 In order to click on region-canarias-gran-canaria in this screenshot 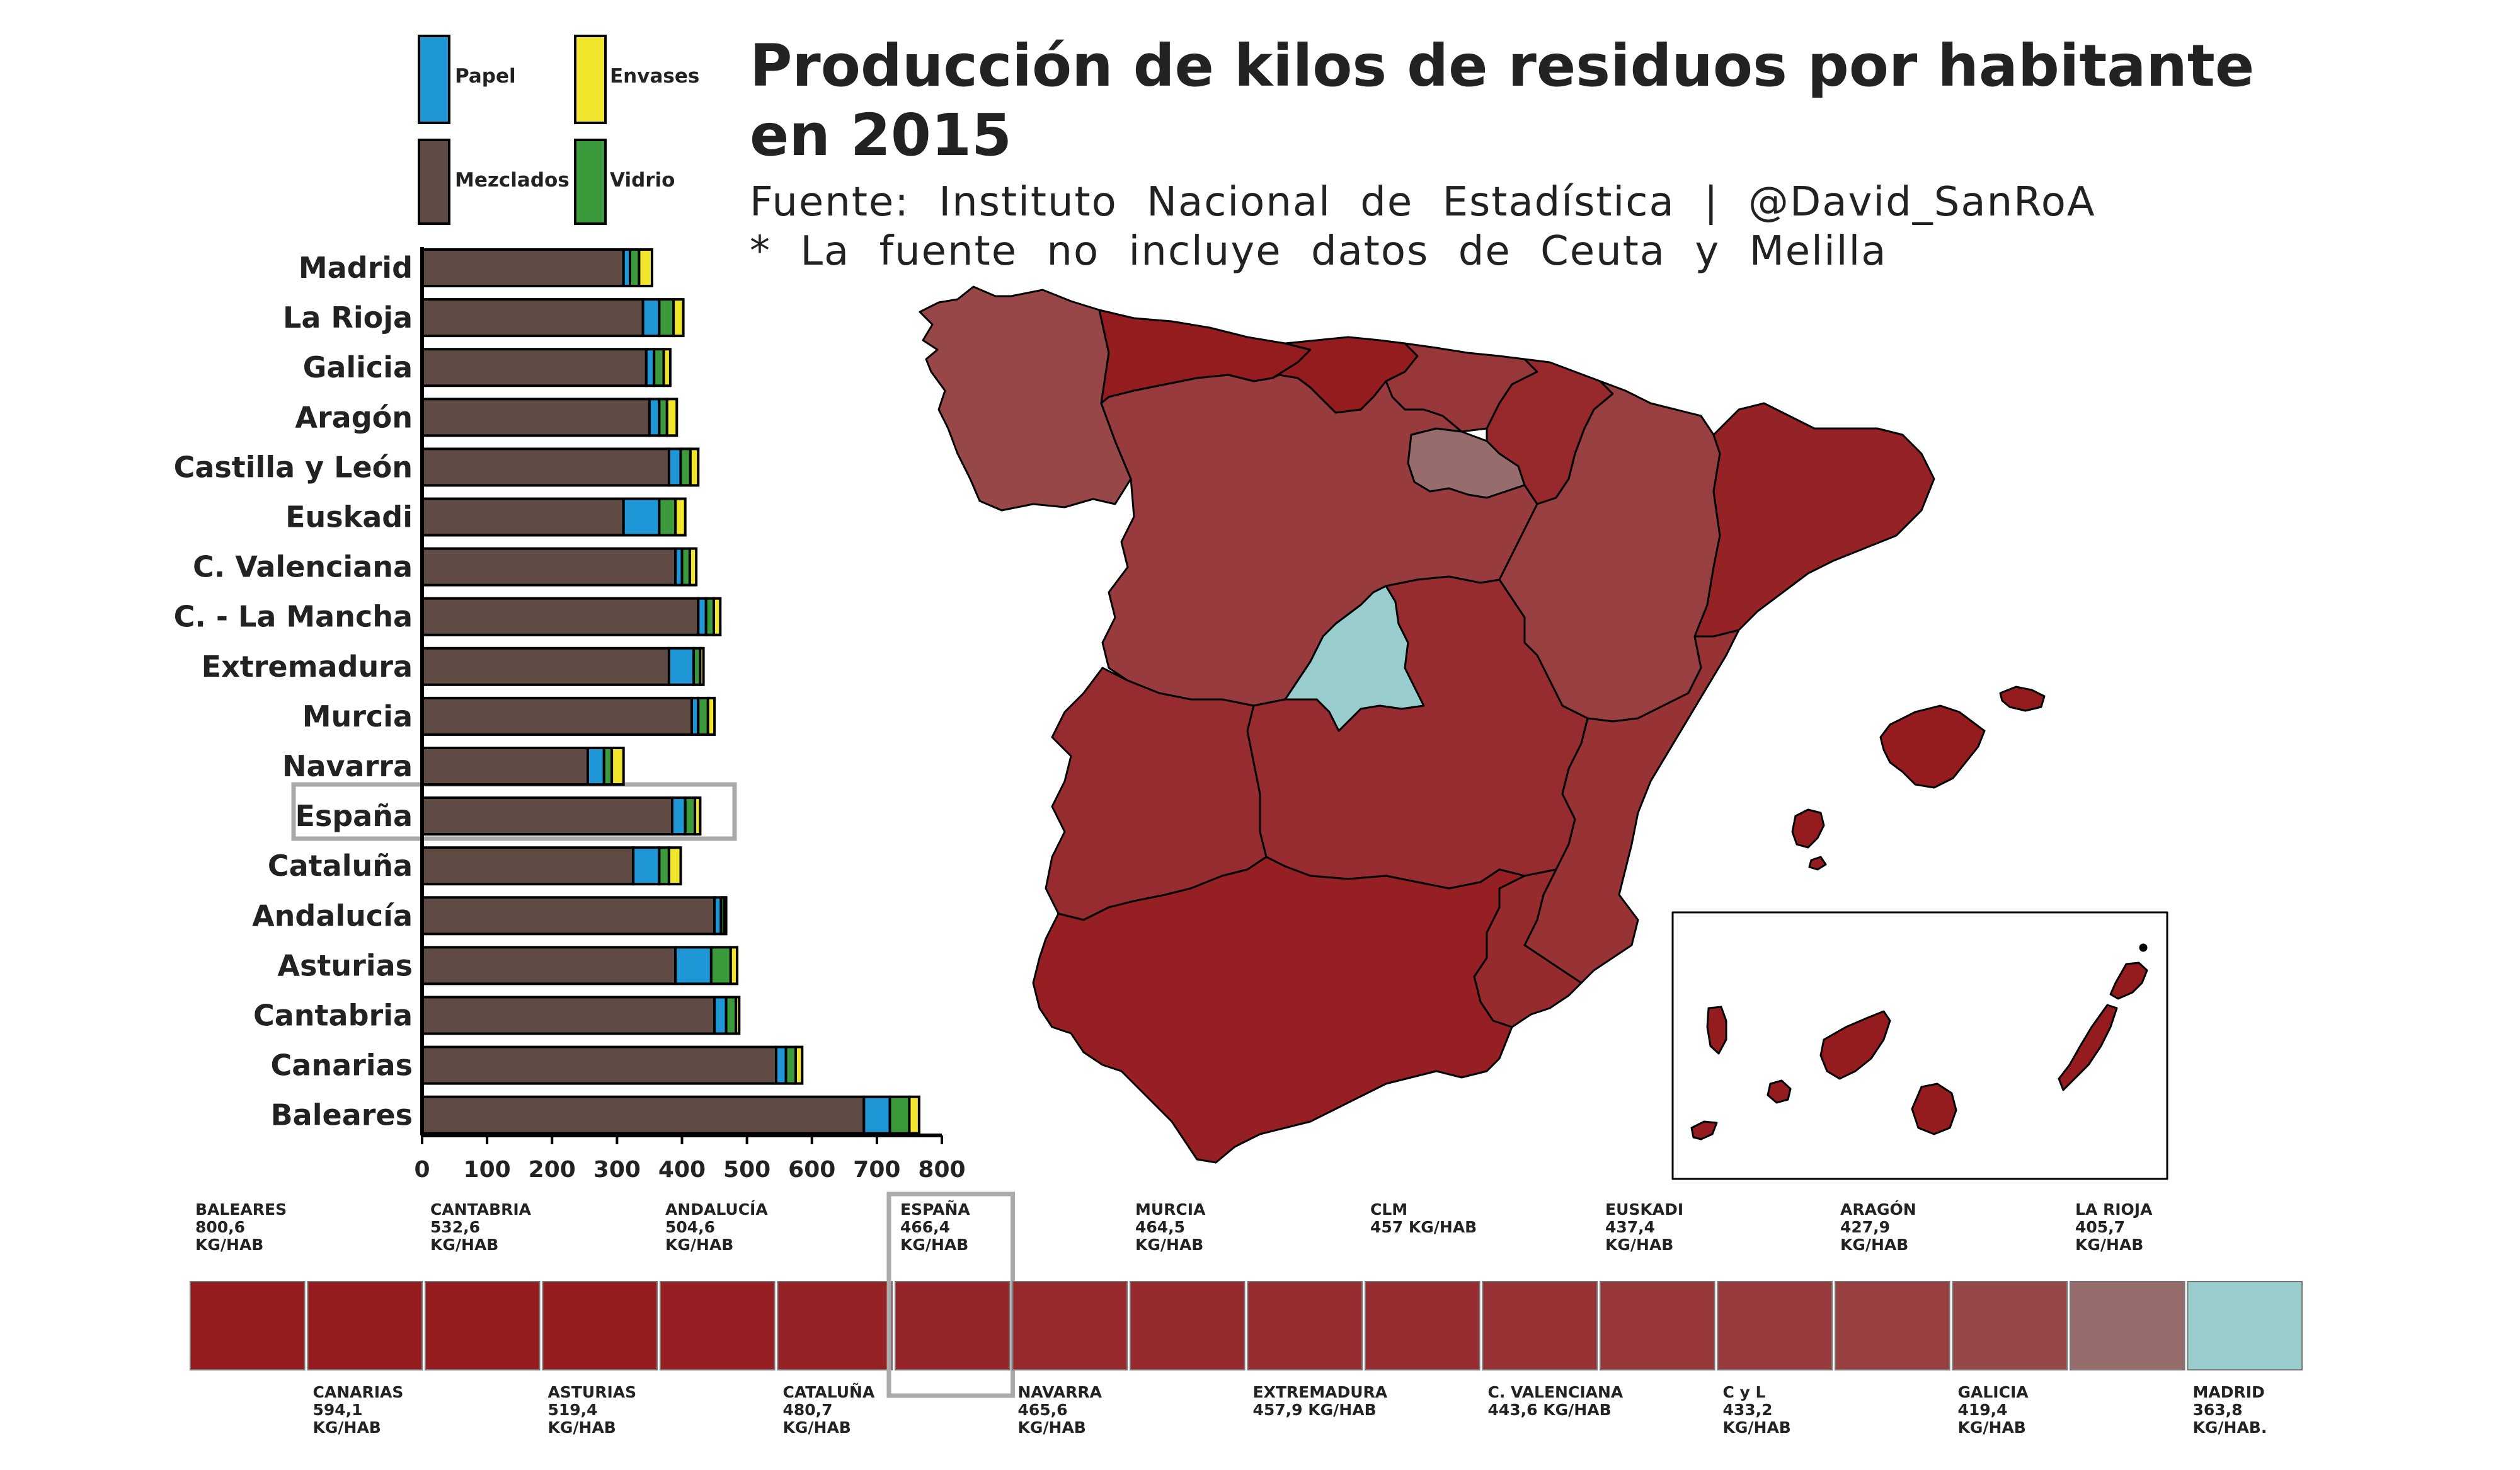, I will do `click(1934, 1108)`.